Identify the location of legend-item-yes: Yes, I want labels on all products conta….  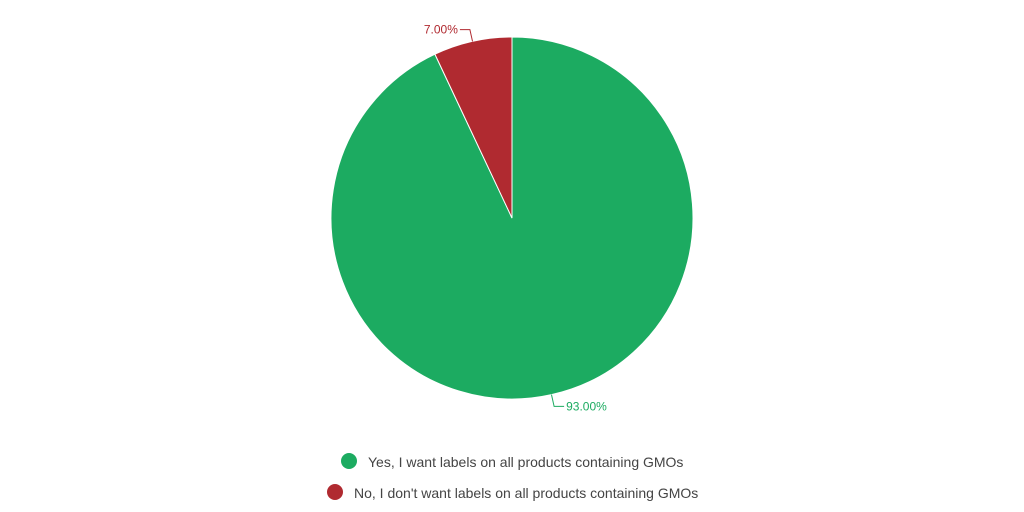
(512, 461).